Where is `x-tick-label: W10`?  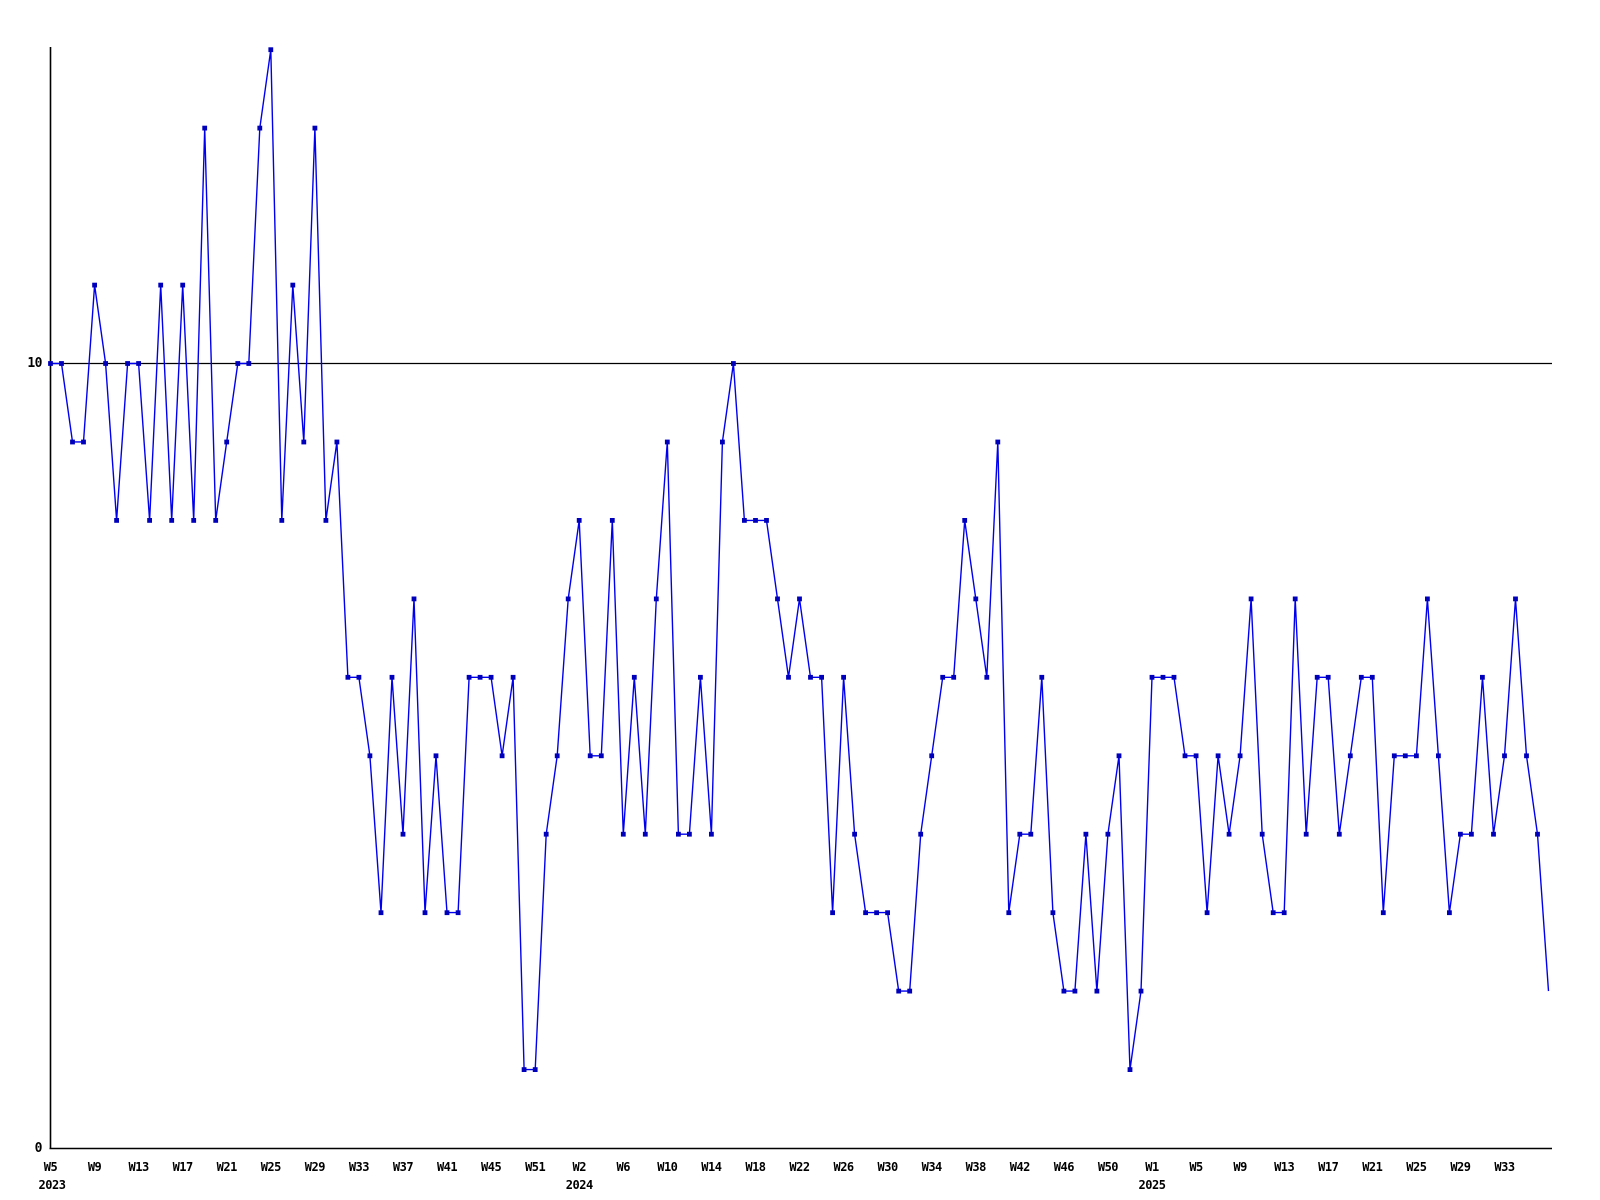 x-tick-label: W10 is located at coordinates (667, 1167).